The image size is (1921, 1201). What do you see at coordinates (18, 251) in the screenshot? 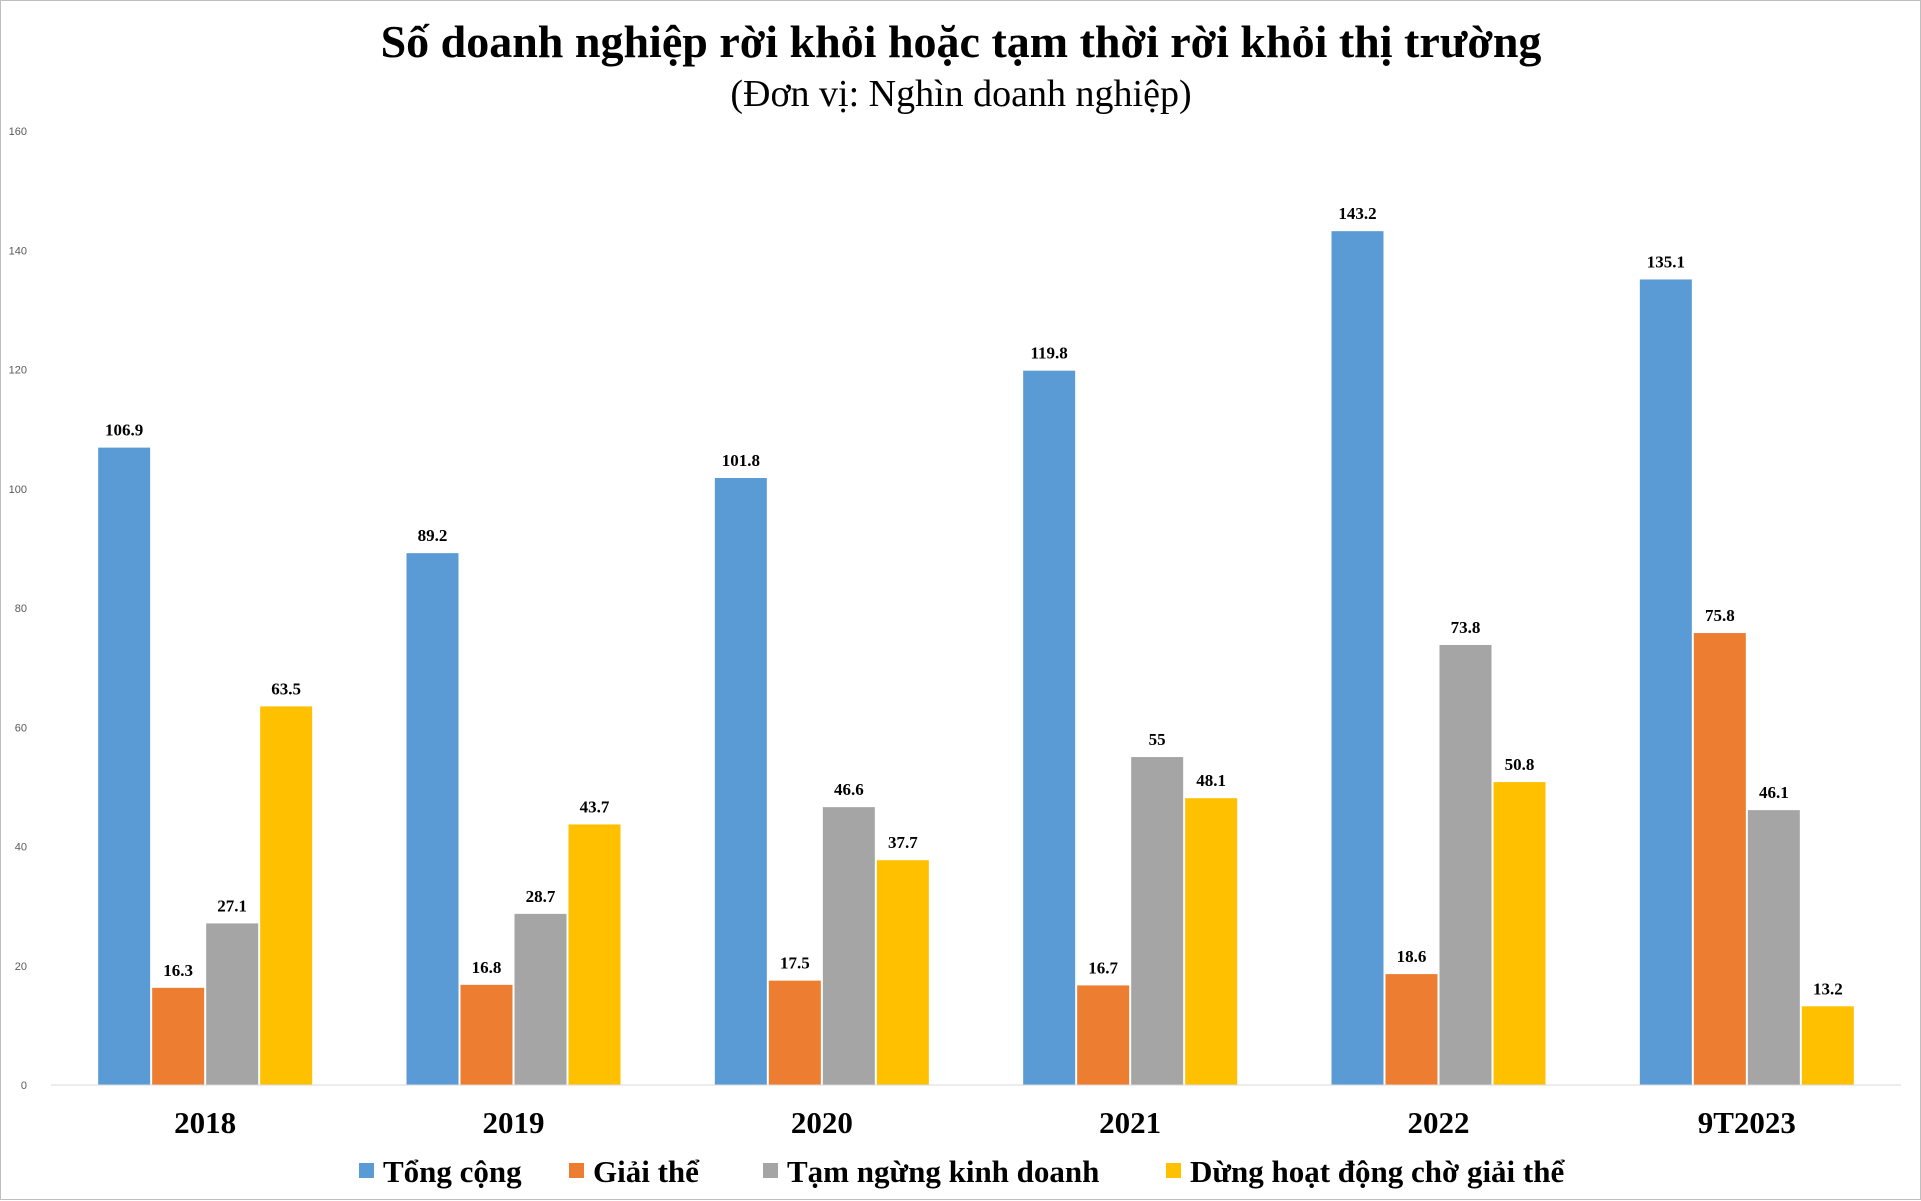
I see `y-tick-label: 140` at bounding box center [18, 251].